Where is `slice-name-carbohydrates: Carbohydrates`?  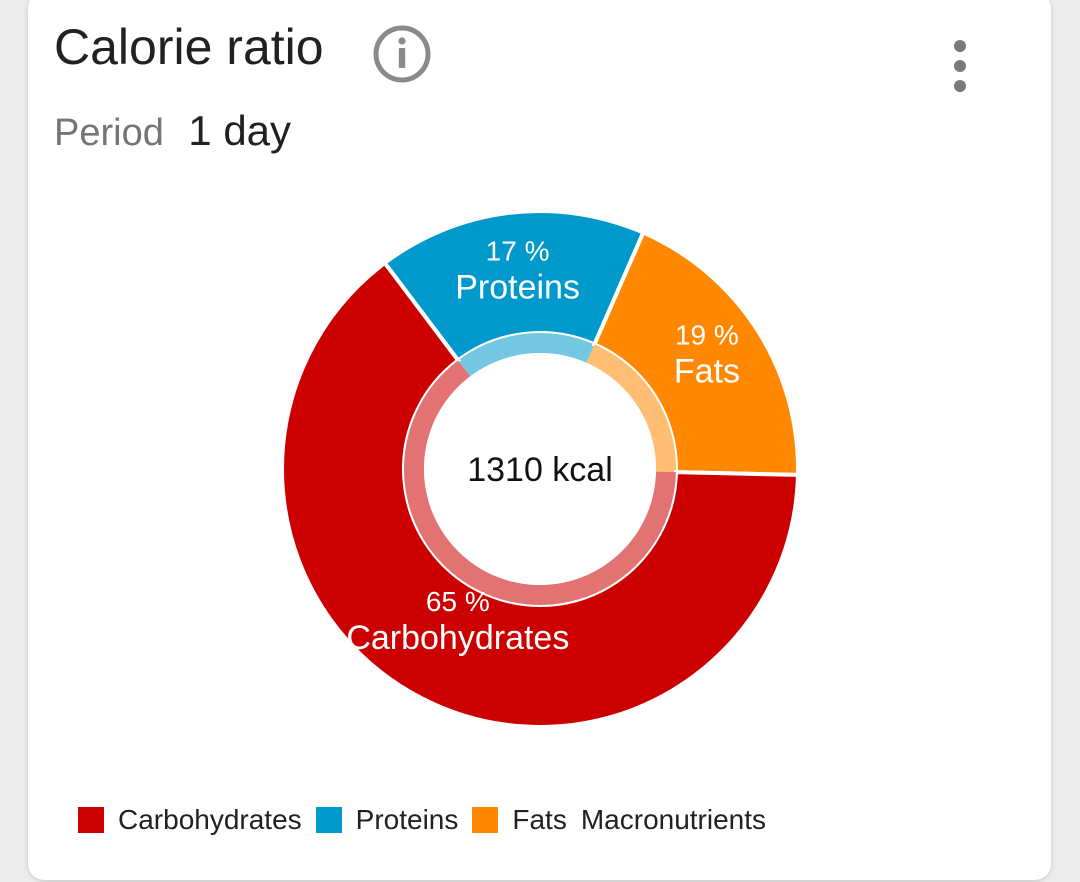 slice-name-carbohydrates: Carbohydrates is located at coordinates (457, 638).